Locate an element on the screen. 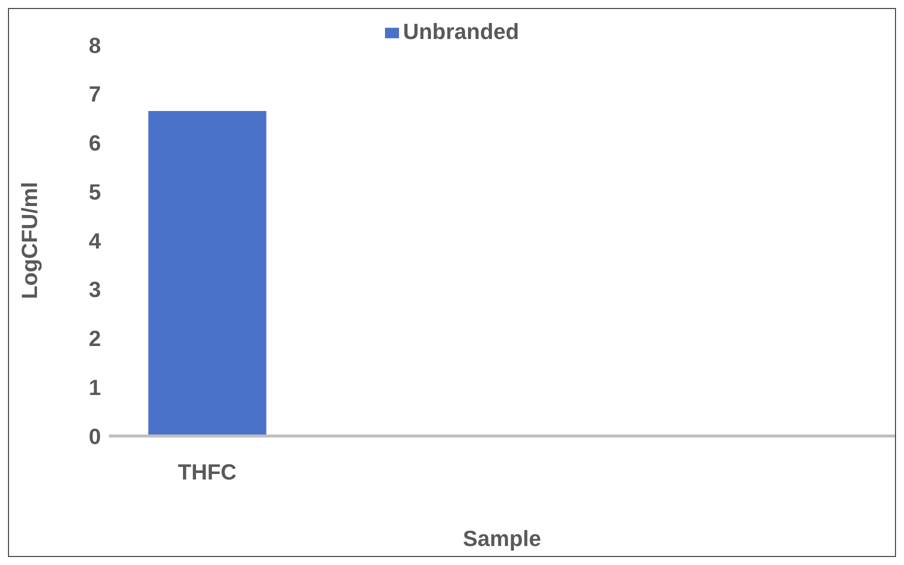 This screenshot has height=565, width=904. y-tick-label: 2 is located at coordinates (94, 339).